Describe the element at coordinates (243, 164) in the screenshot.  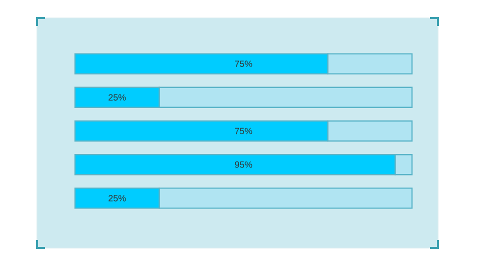
I see `data-label: 95%` at that location.